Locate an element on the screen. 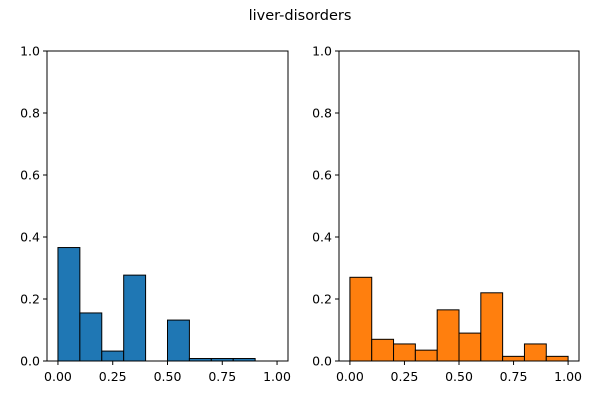 The height and width of the screenshot is (400, 600). right-x-tick-label: 0.50 is located at coordinates (459, 376).